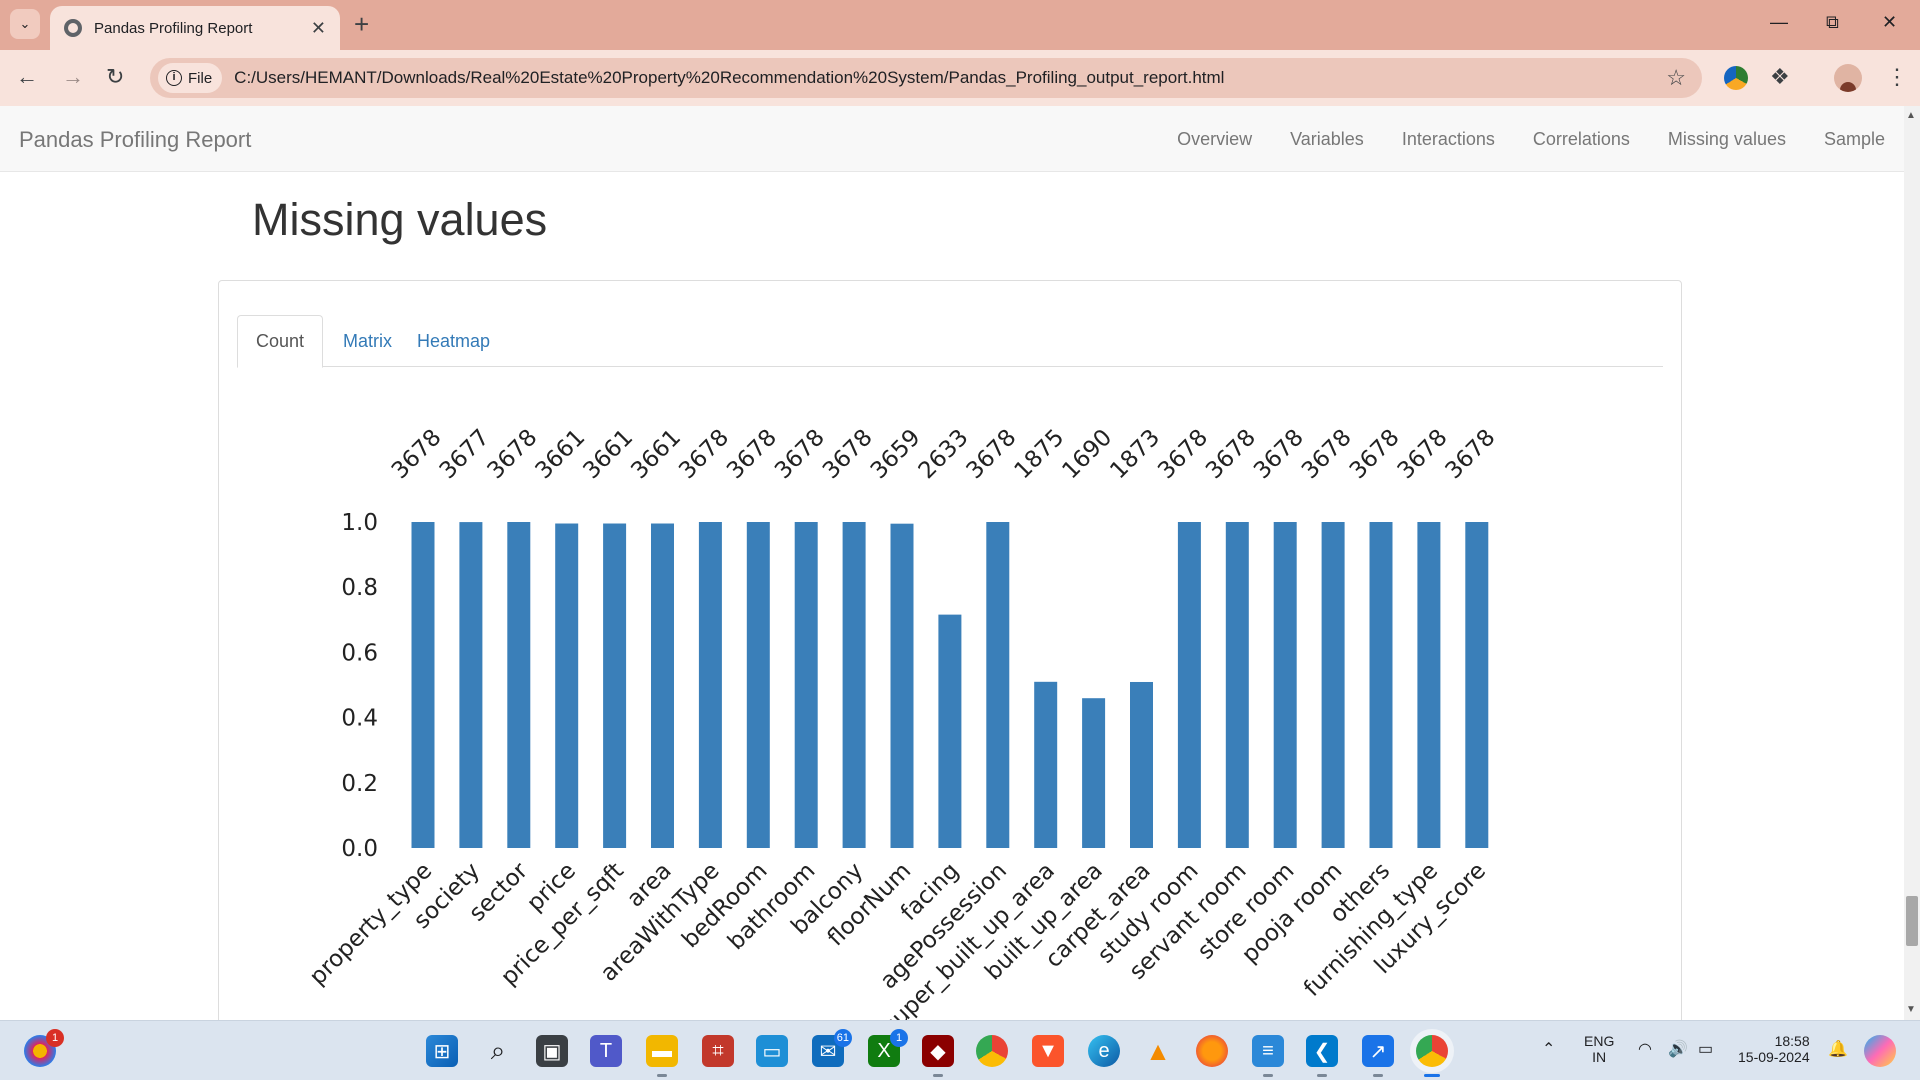 The height and width of the screenshot is (1080, 1920). I want to click on restore-icon: ⧉, so click(1832, 22).